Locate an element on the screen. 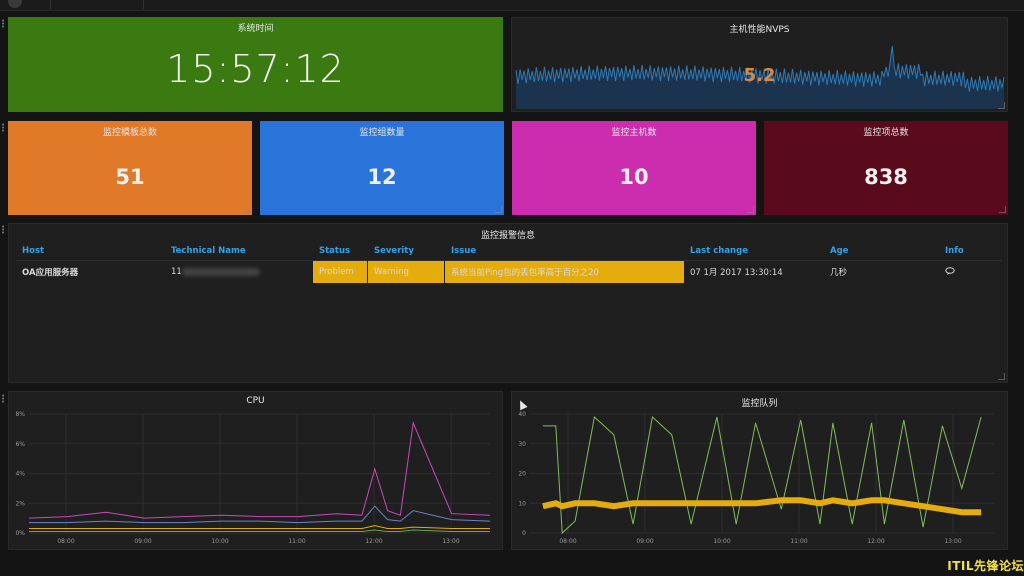 Image resolution: width=1024 pixels, height=576 pixels. group-count-value: 12 is located at coordinates (382, 177).